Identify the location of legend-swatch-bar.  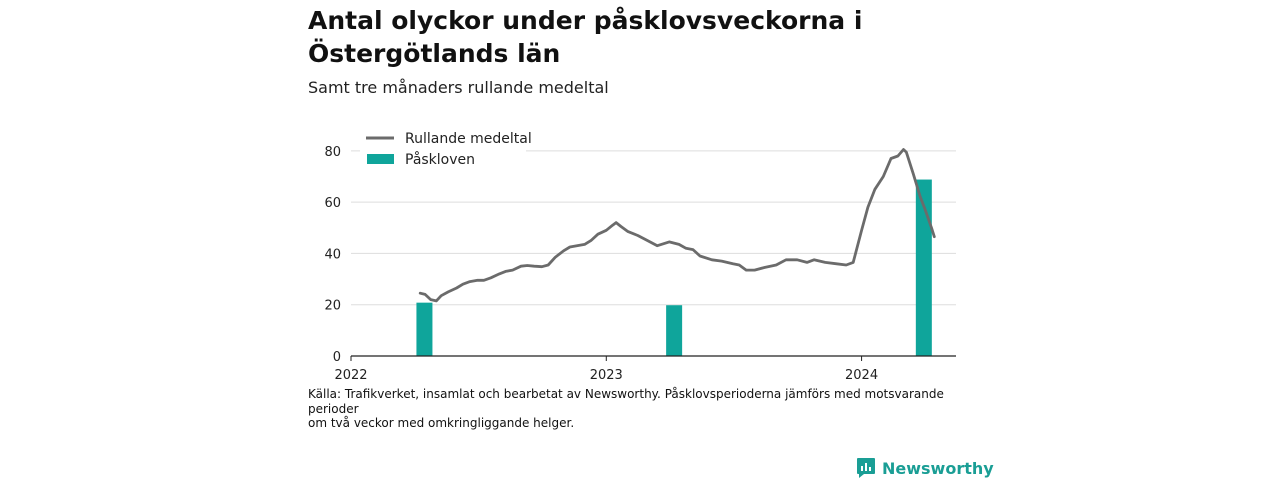
(380, 159).